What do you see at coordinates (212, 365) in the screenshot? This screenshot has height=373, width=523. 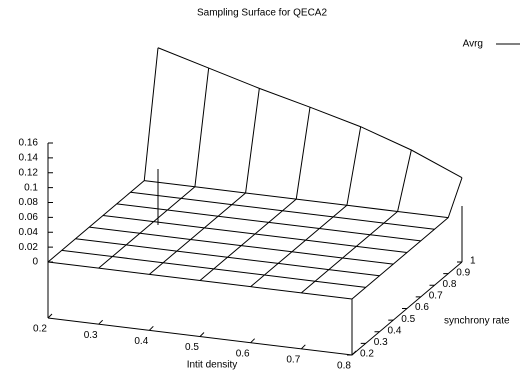 I see `x-axis-label: Intit density` at bounding box center [212, 365].